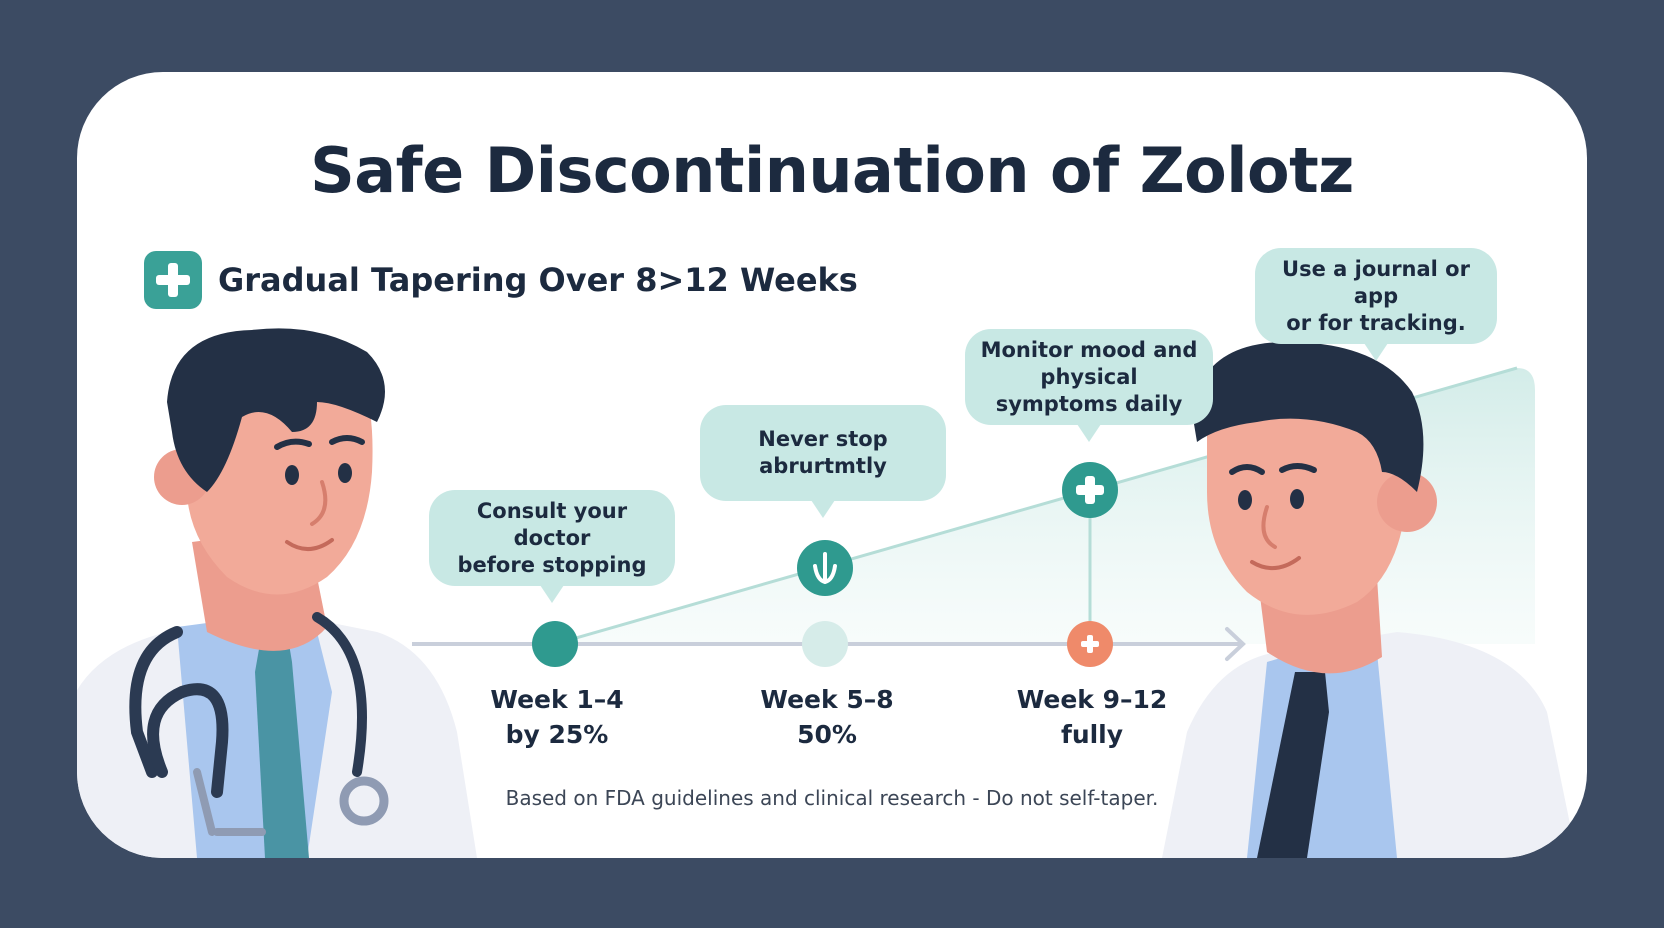 The image size is (1664, 928). What do you see at coordinates (557, 699) in the screenshot?
I see `week-range: Week 1–4` at bounding box center [557, 699].